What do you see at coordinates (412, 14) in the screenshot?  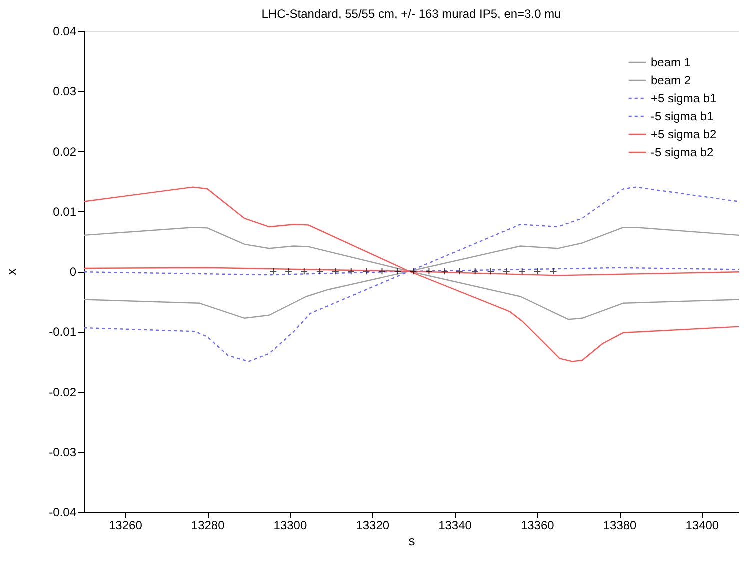 I see `chart-title: LHC-Standard, 55/55 cm, +/- 163 murad IP5, en=3.0 mu` at bounding box center [412, 14].